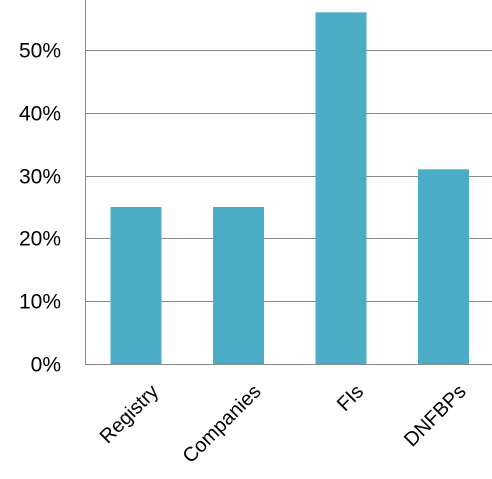  I want to click on y-tick-label: 10%, so click(40, 302).